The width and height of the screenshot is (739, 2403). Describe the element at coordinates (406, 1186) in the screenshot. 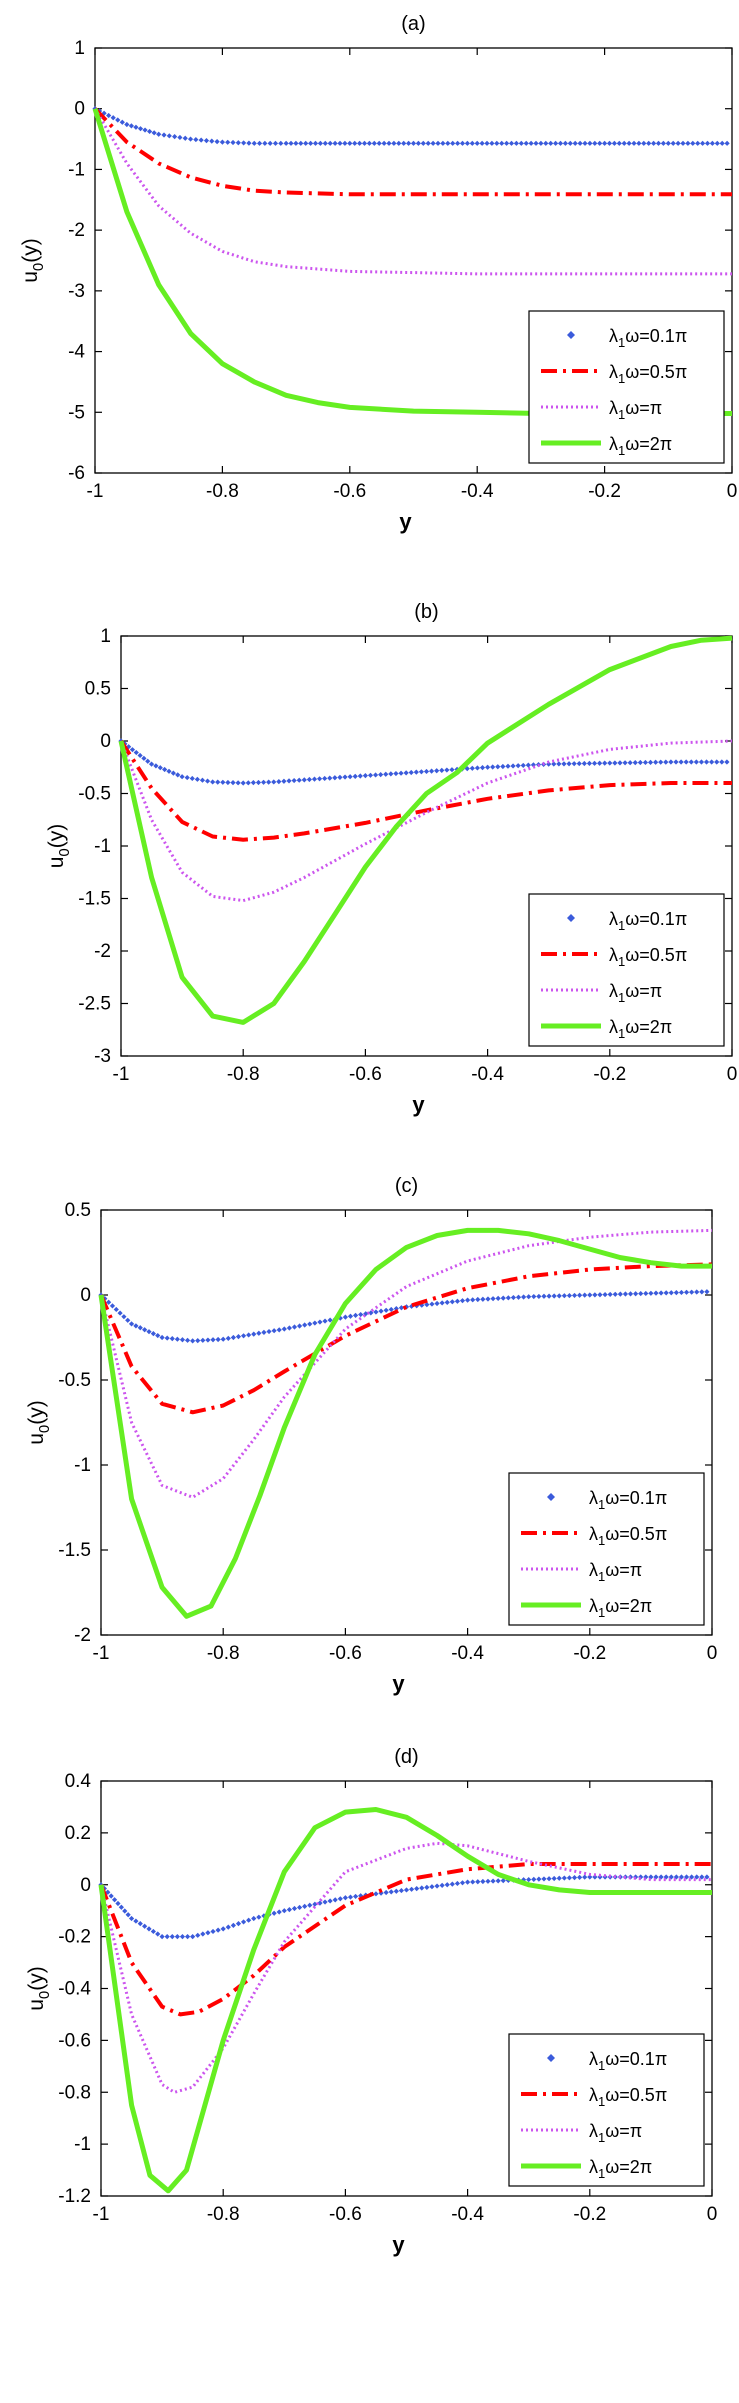

I see `chart-title: (c)` at that location.